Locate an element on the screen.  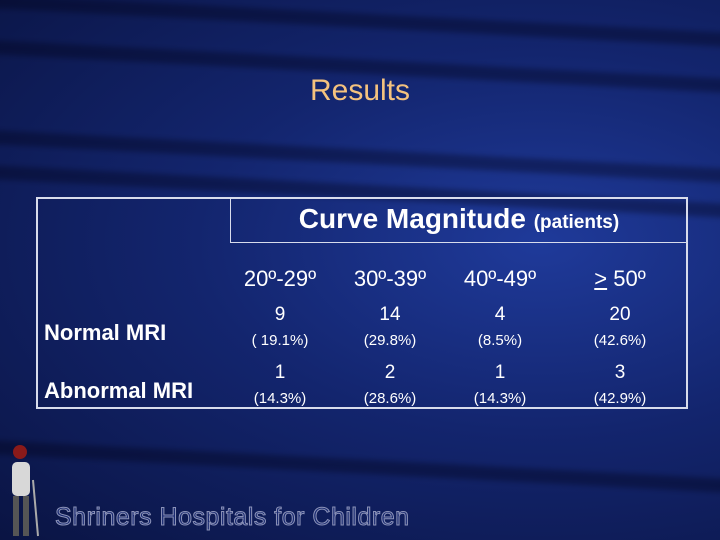
cell-percent: (29.8%) is located at coordinates (390, 340).